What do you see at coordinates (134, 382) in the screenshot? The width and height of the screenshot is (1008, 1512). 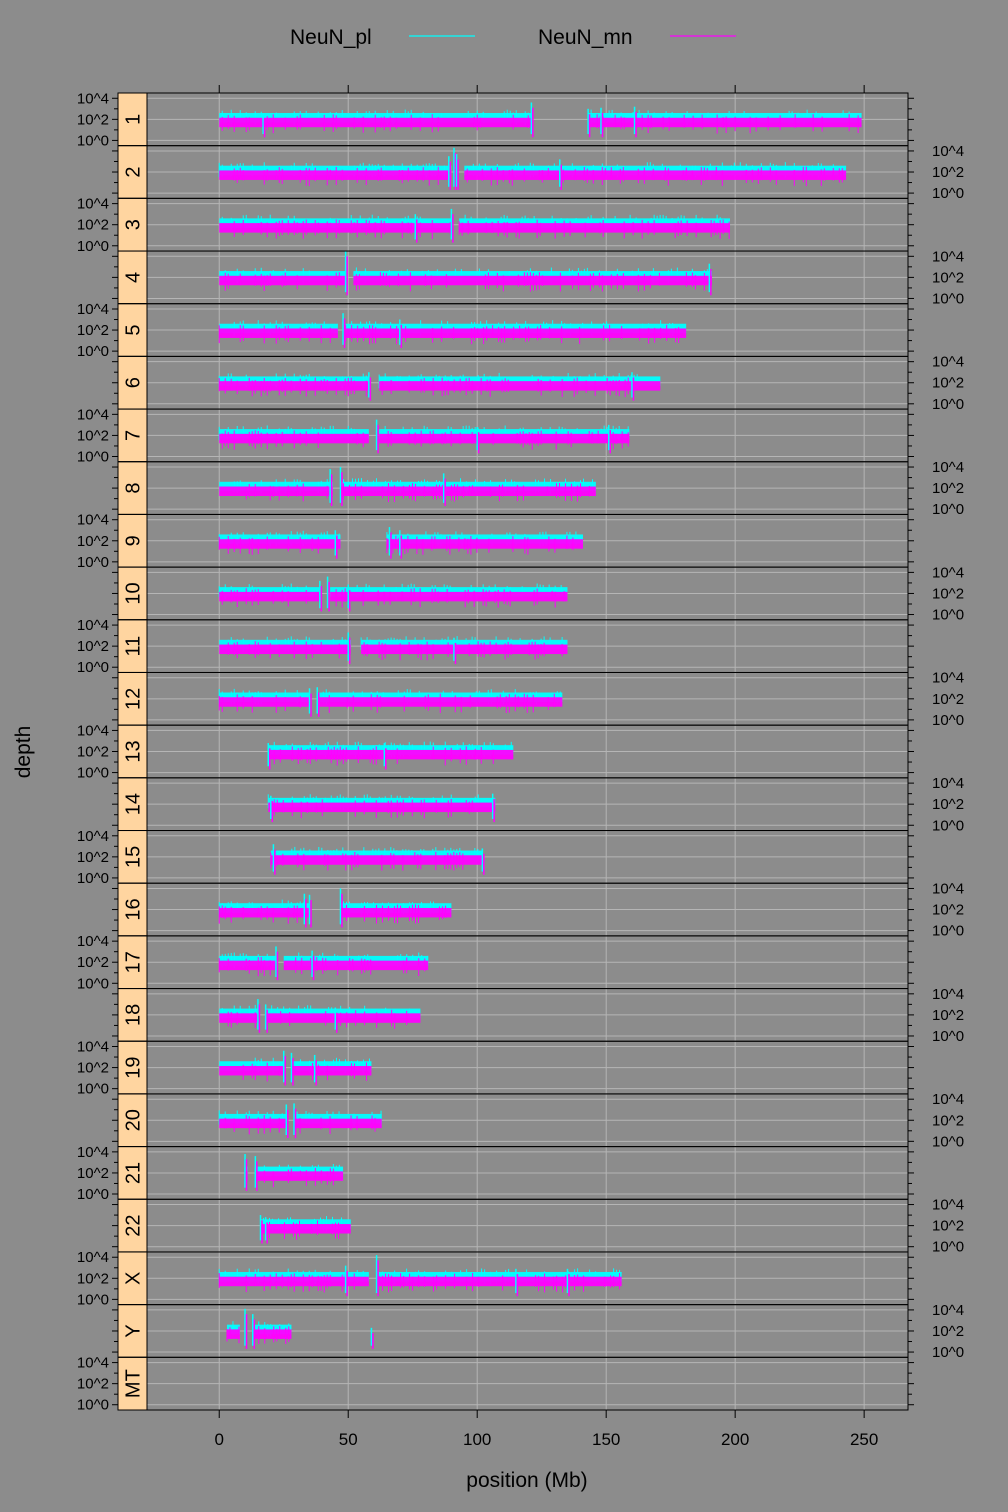 I see `strip-label-chr6: 6` at bounding box center [134, 382].